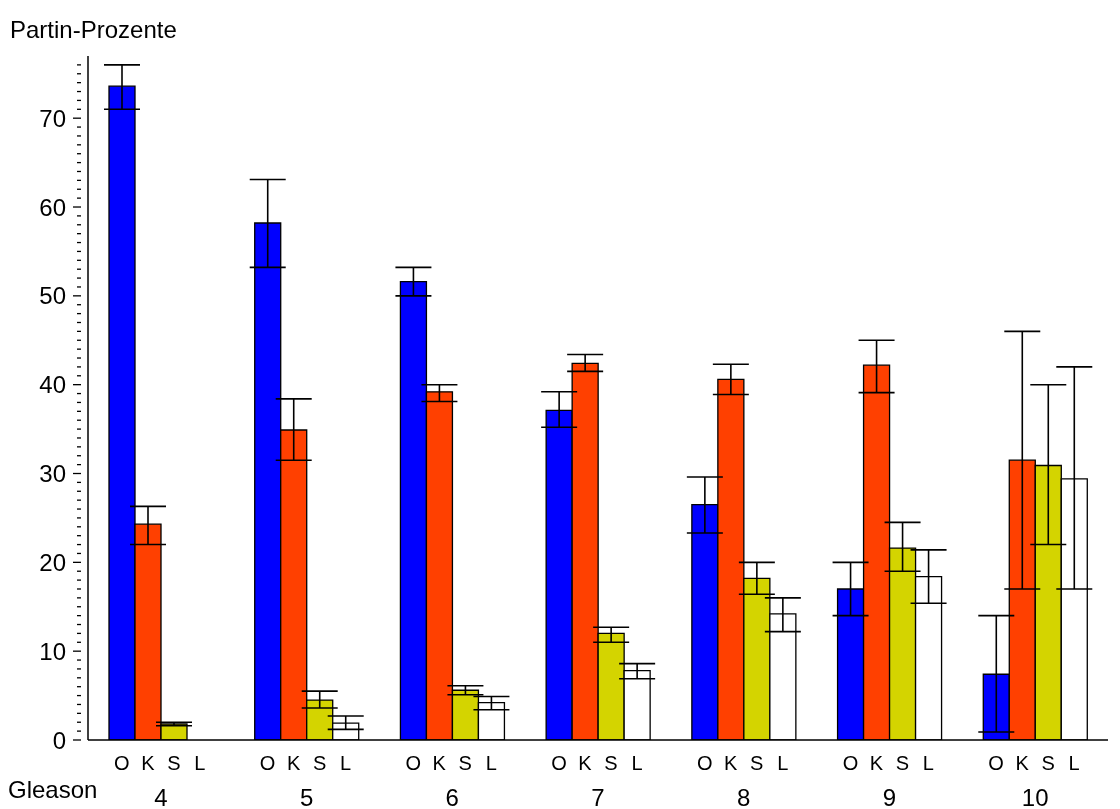 The height and width of the screenshot is (809, 1120). I want to click on series-label: O, so click(122, 763).